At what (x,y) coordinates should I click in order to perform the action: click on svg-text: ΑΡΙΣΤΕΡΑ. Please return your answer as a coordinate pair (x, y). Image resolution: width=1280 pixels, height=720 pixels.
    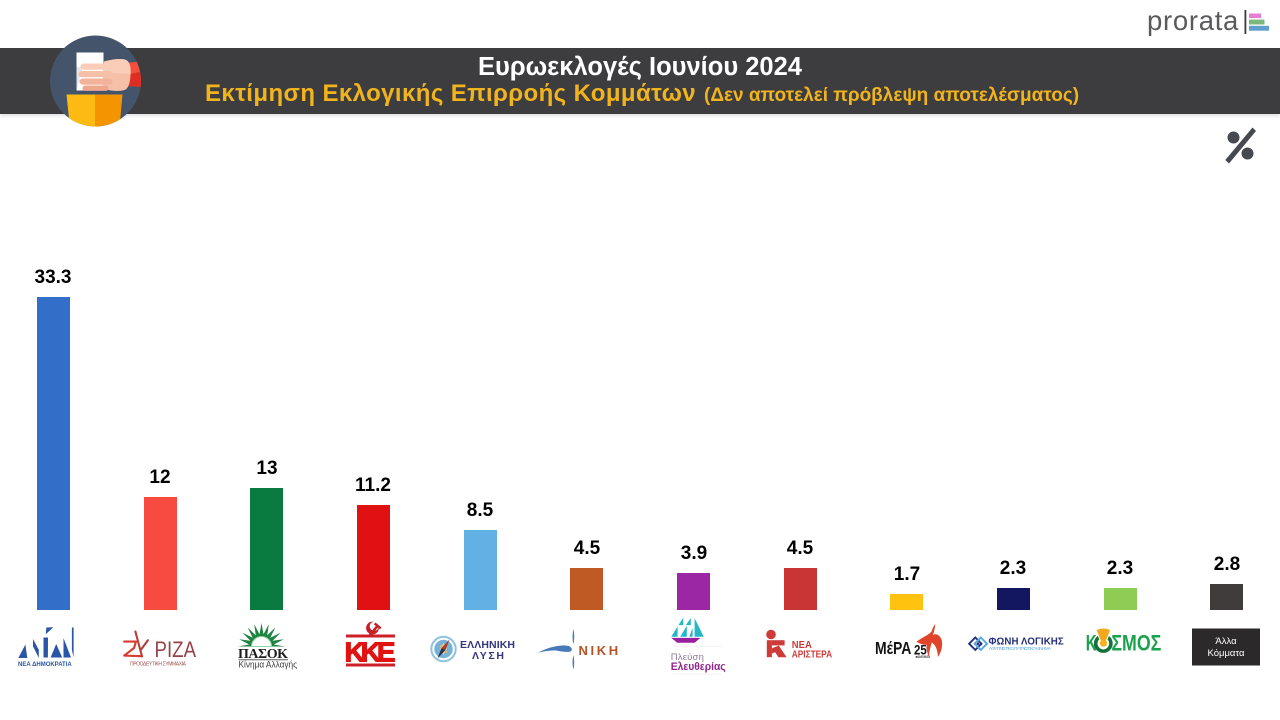
    Looking at the image, I should click on (812, 654).